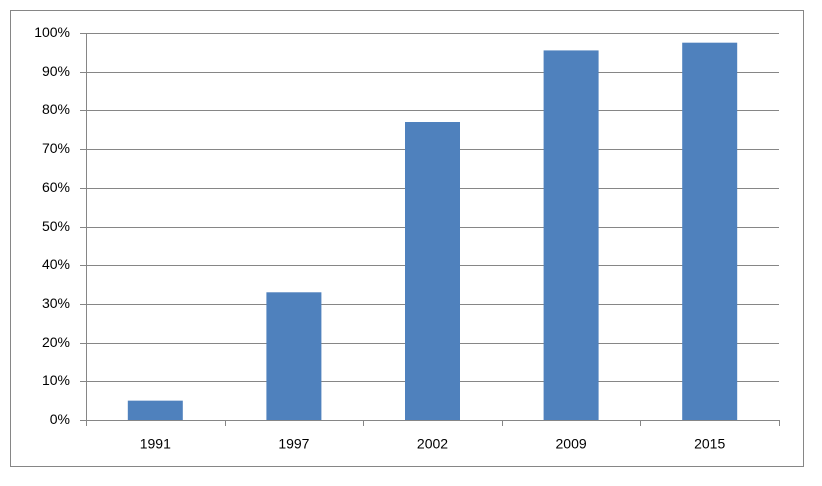 The image size is (822, 486). I want to click on y-tick-label: 90%, so click(56, 71).